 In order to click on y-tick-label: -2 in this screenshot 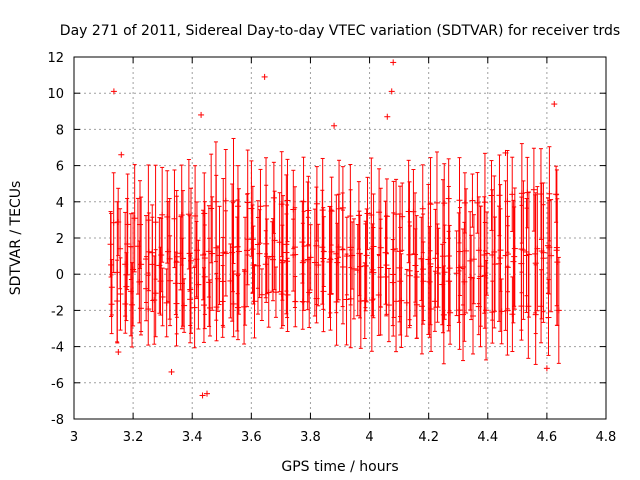, I will do `click(57, 311)`.